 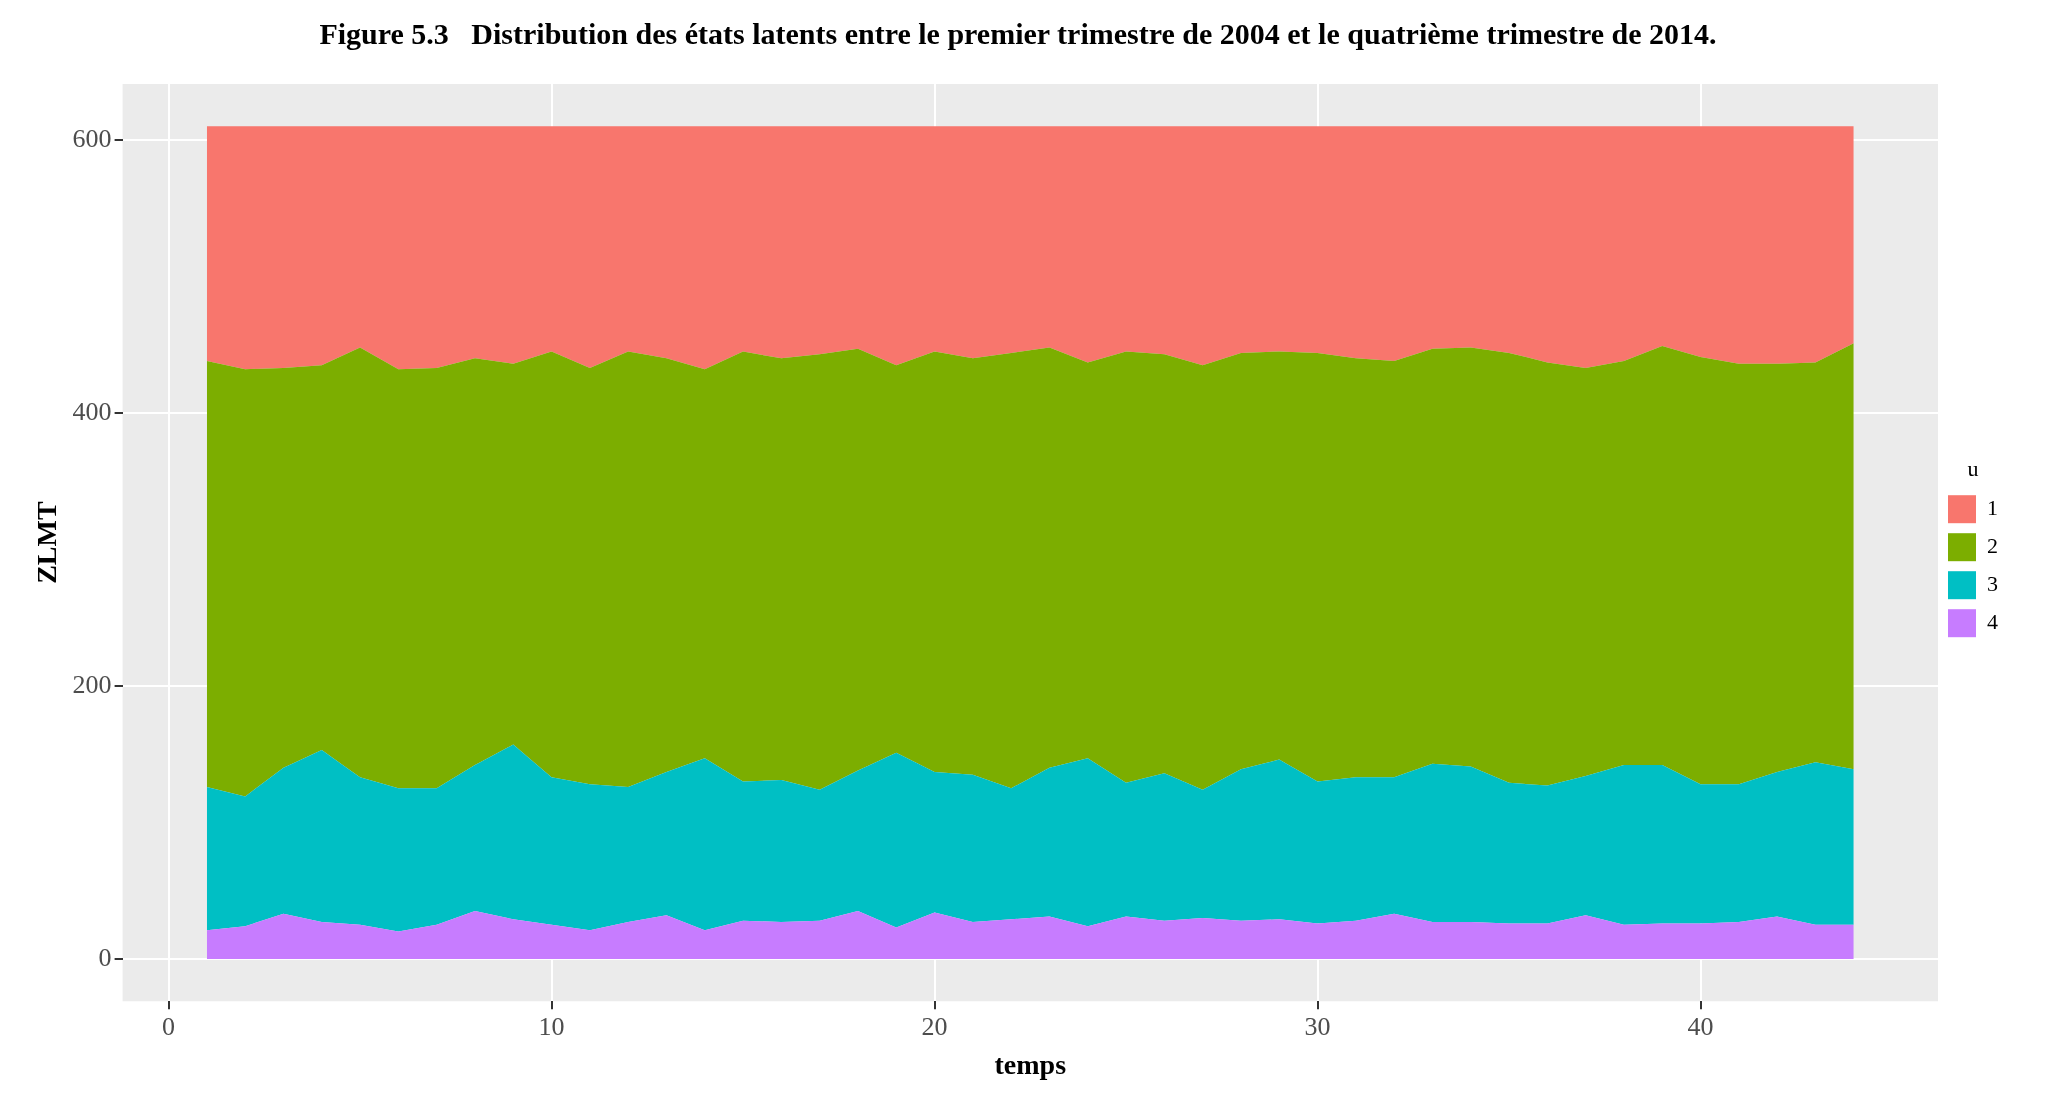 I want to click on y-tick-label: 200, so click(x=92, y=684).